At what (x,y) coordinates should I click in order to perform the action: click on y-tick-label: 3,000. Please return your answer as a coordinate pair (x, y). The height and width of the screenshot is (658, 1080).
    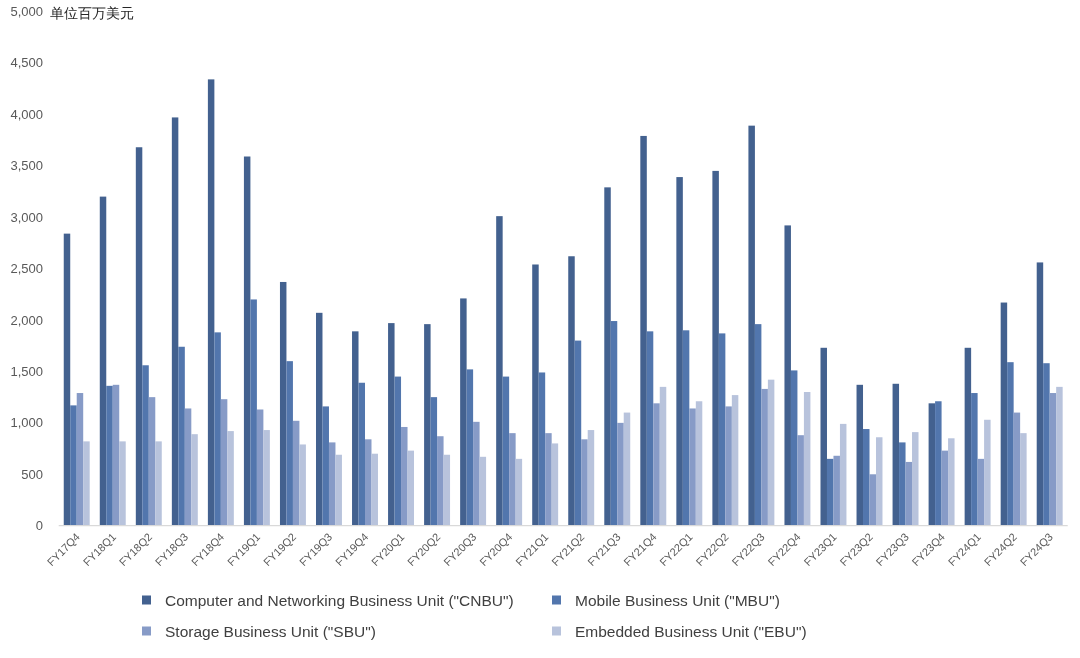
    Looking at the image, I should click on (26, 217).